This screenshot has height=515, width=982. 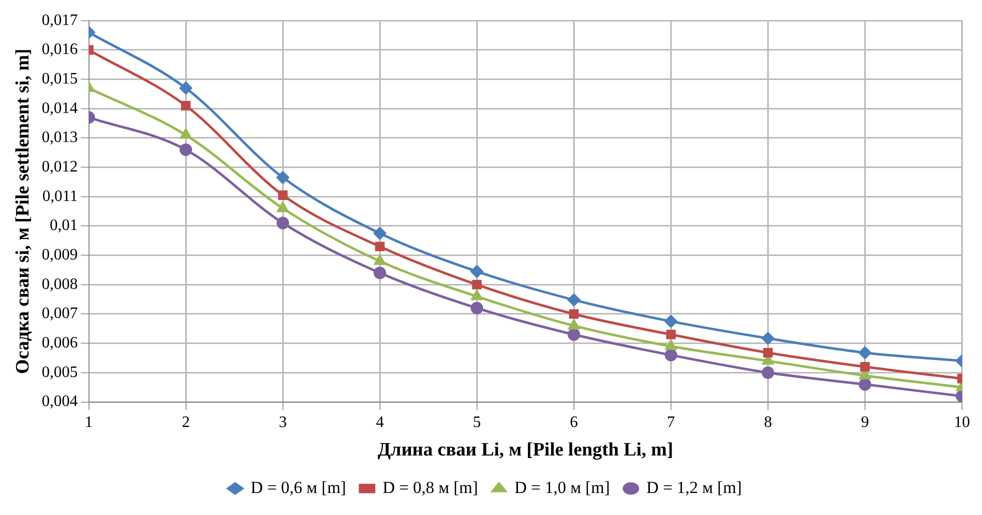 I want to click on y-tick-label: 0,015, so click(x=60, y=79).